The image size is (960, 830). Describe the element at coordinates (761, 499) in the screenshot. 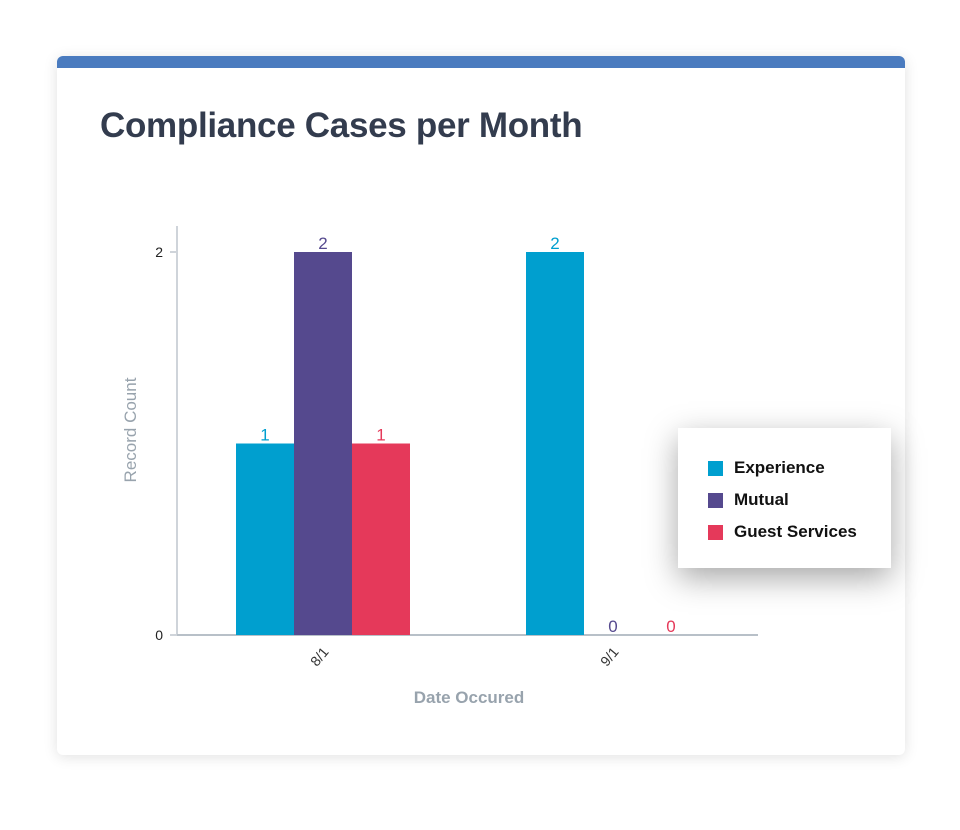

I see `legend-label: Mutual` at that location.